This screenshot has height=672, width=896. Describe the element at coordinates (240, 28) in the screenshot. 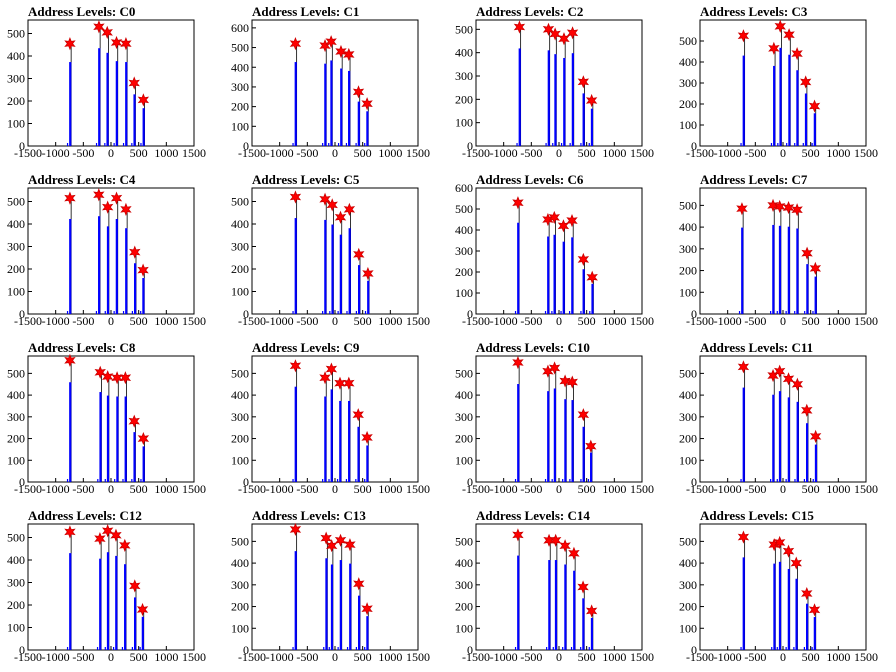

I see `y-tick-label: 600` at that location.